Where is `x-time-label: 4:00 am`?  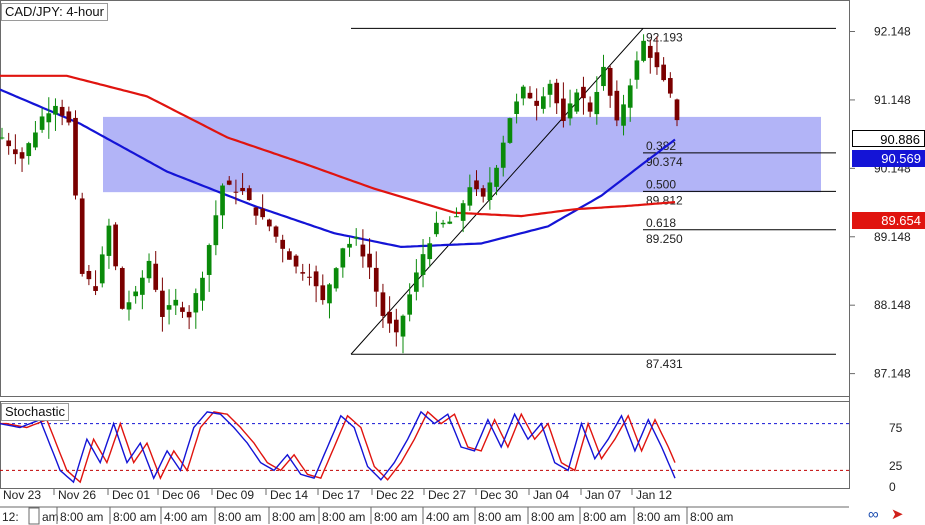 x-time-label: 4:00 am is located at coordinates (447, 517).